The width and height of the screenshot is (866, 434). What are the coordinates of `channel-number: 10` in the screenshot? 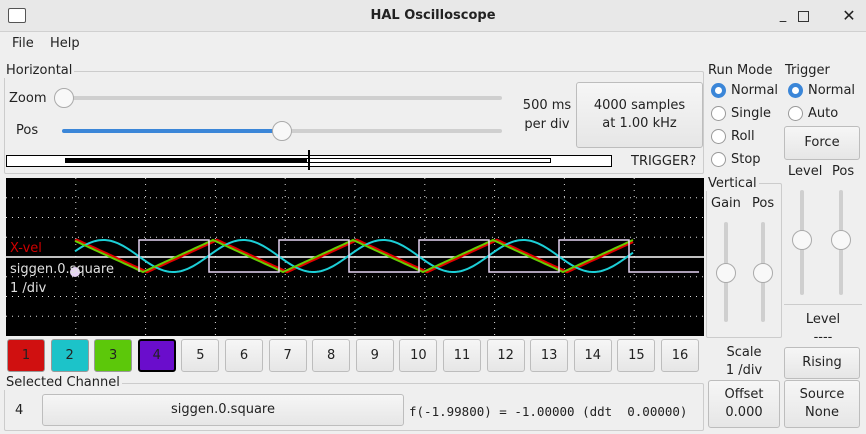 It's located at (418, 355).